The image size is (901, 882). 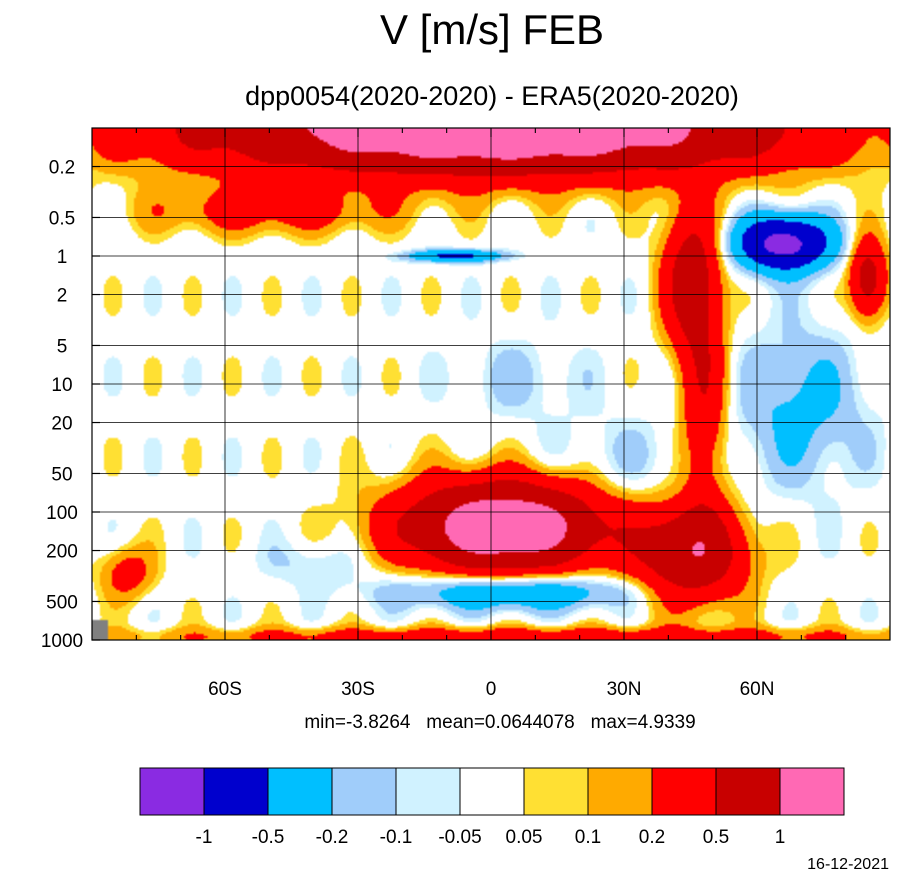 What do you see at coordinates (62, 296) in the screenshot?
I see `y-tick-label: 2` at bounding box center [62, 296].